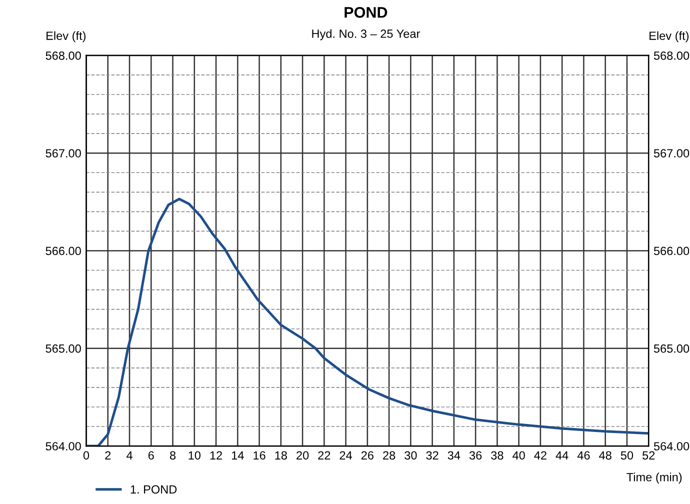 The width and height of the screenshot is (690, 504). What do you see at coordinates (194, 455) in the screenshot?
I see `x-tick-label: 10` at bounding box center [194, 455].